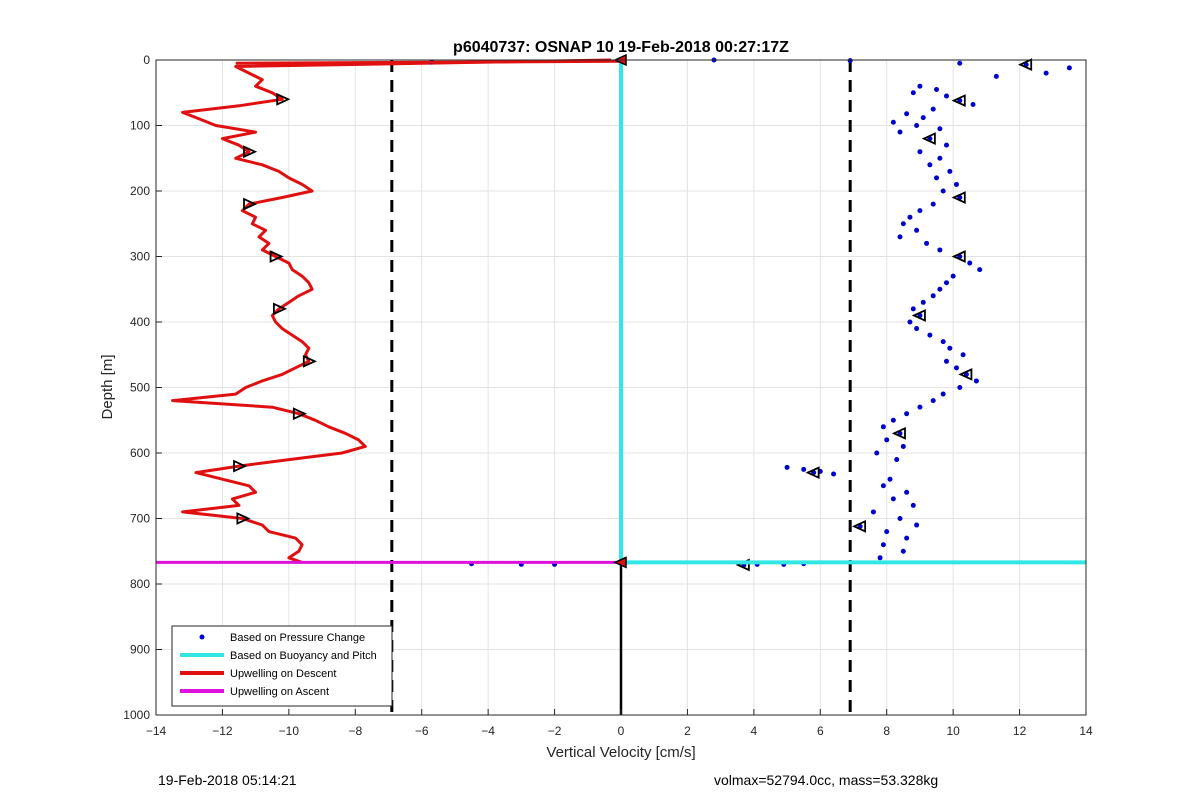 The height and width of the screenshot is (804, 1200). I want to click on descent-start-segment, so click(428, 62).